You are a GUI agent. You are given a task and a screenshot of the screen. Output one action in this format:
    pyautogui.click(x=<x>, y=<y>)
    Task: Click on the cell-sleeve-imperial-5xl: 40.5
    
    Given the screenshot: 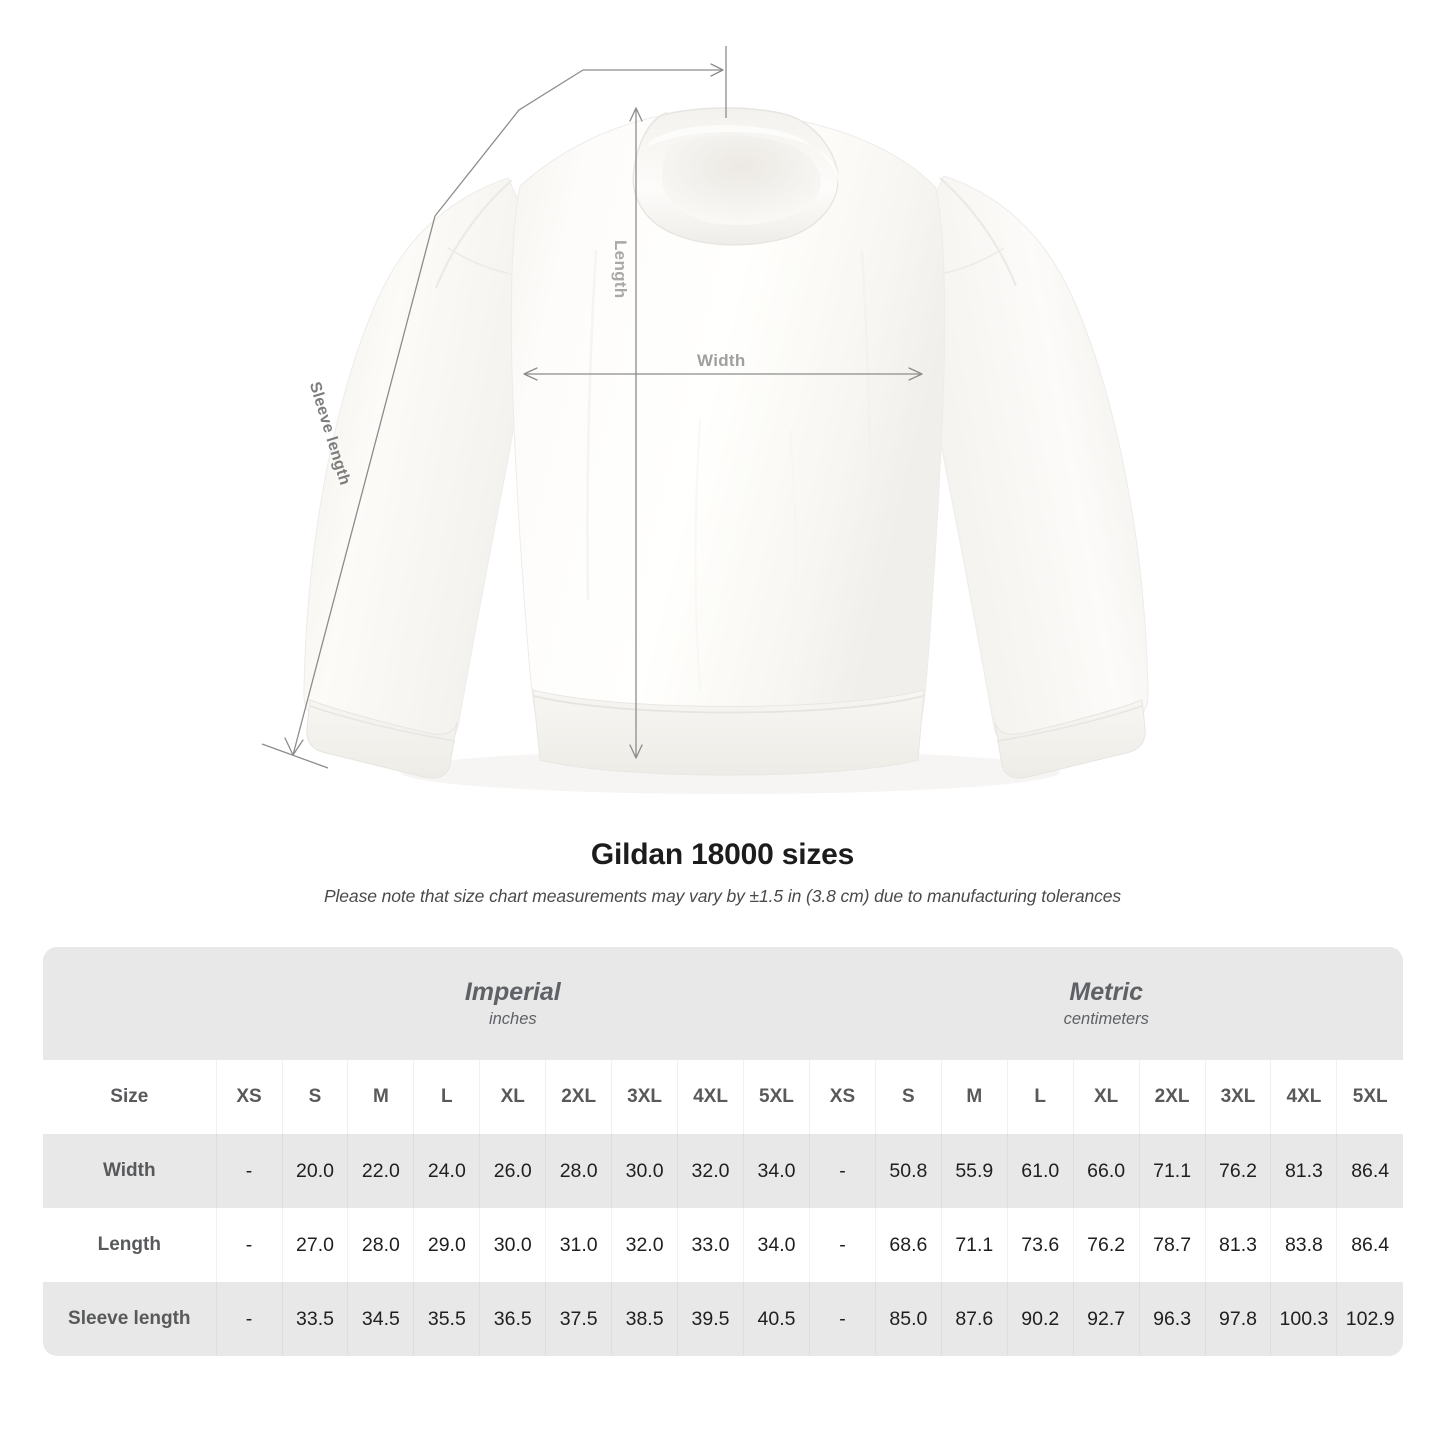 What is the action you would take?
    pyautogui.click(x=776, y=1319)
    